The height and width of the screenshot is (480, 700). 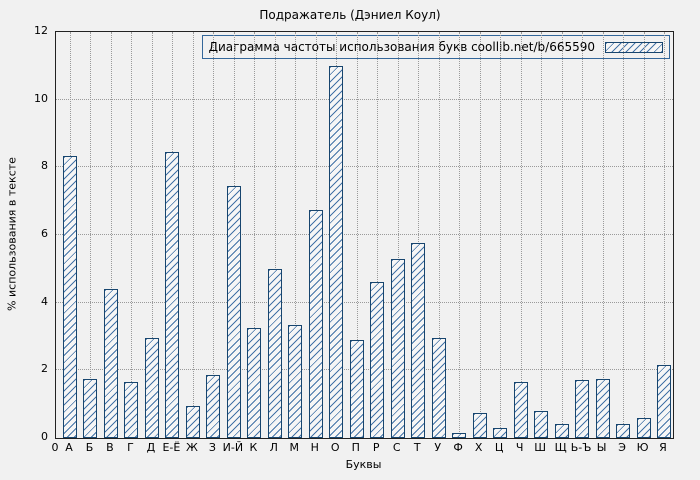 What do you see at coordinates (363, 464) in the screenshot?
I see `x-axis-label: Буквы` at bounding box center [363, 464].